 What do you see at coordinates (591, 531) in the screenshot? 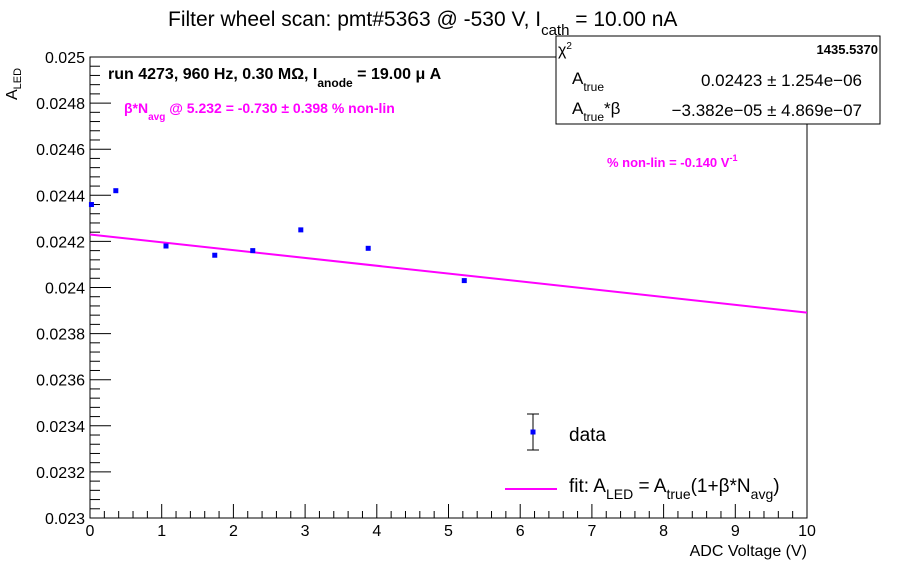
I see `x-tick-label: 7` at bounding box center [591, 531].